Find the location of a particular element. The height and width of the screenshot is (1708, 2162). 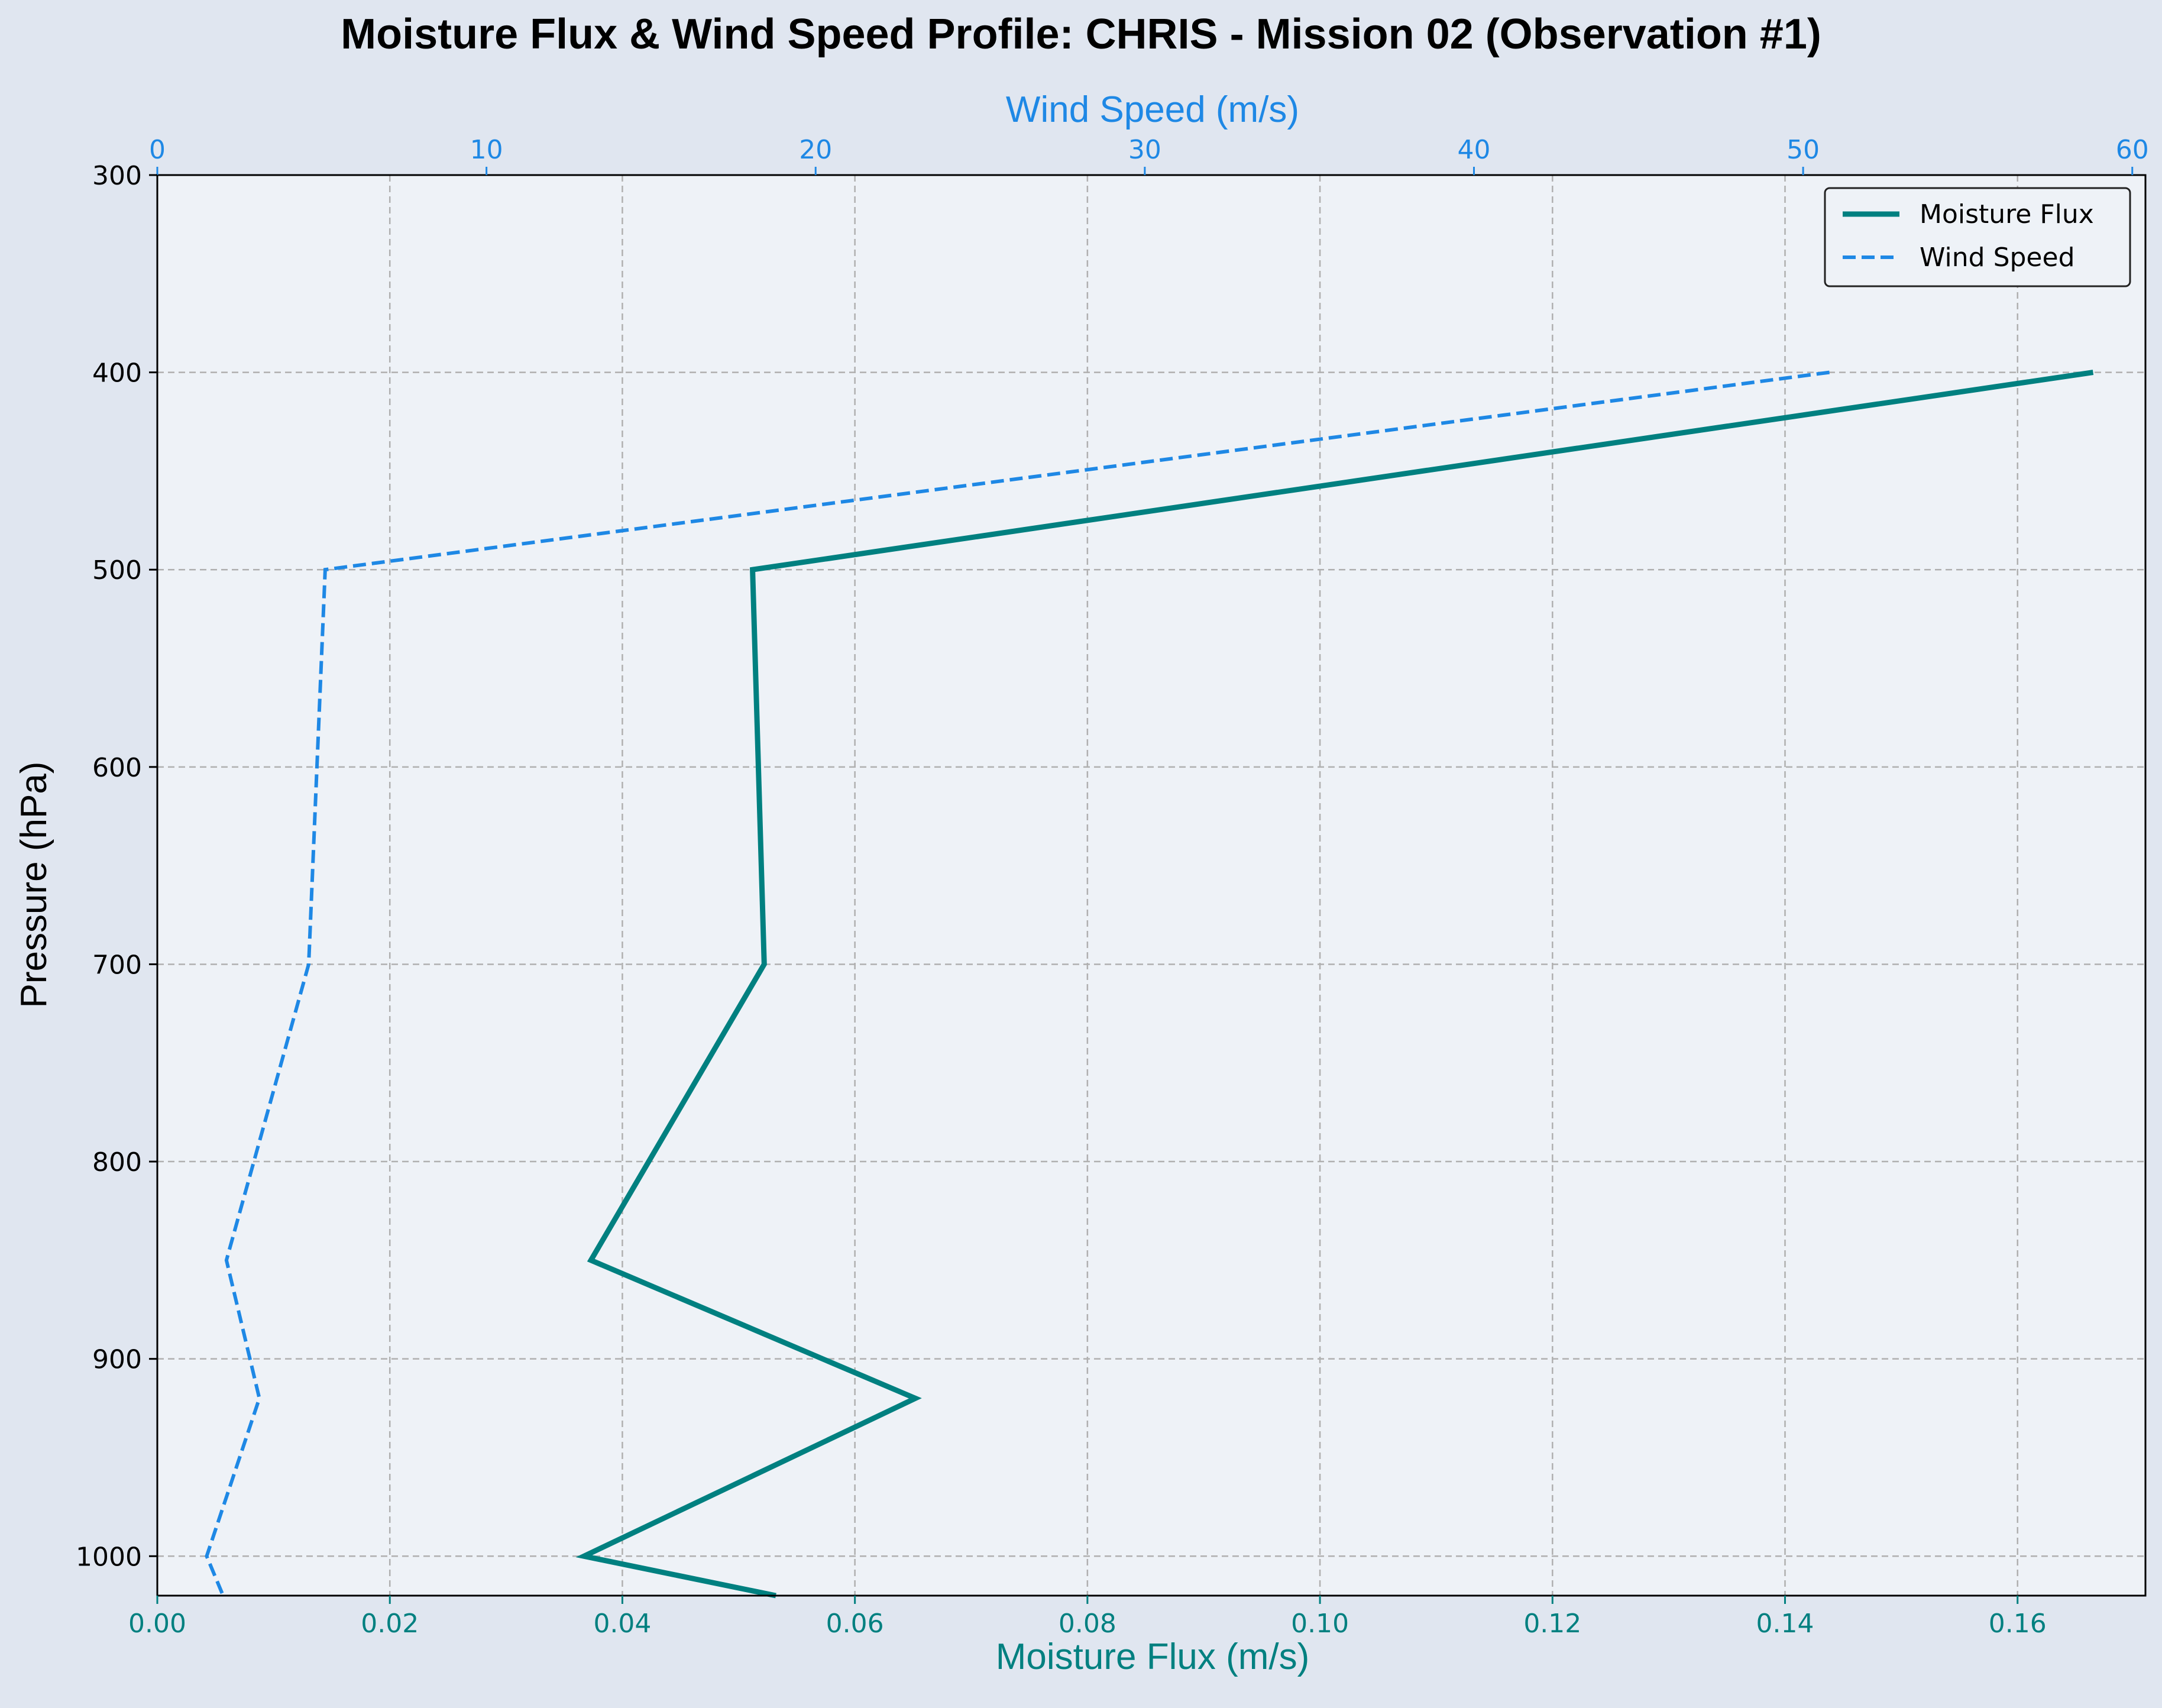

bottom-axis-label: Moisture Flux (m/s) is located at coordinates (1152, 1657).